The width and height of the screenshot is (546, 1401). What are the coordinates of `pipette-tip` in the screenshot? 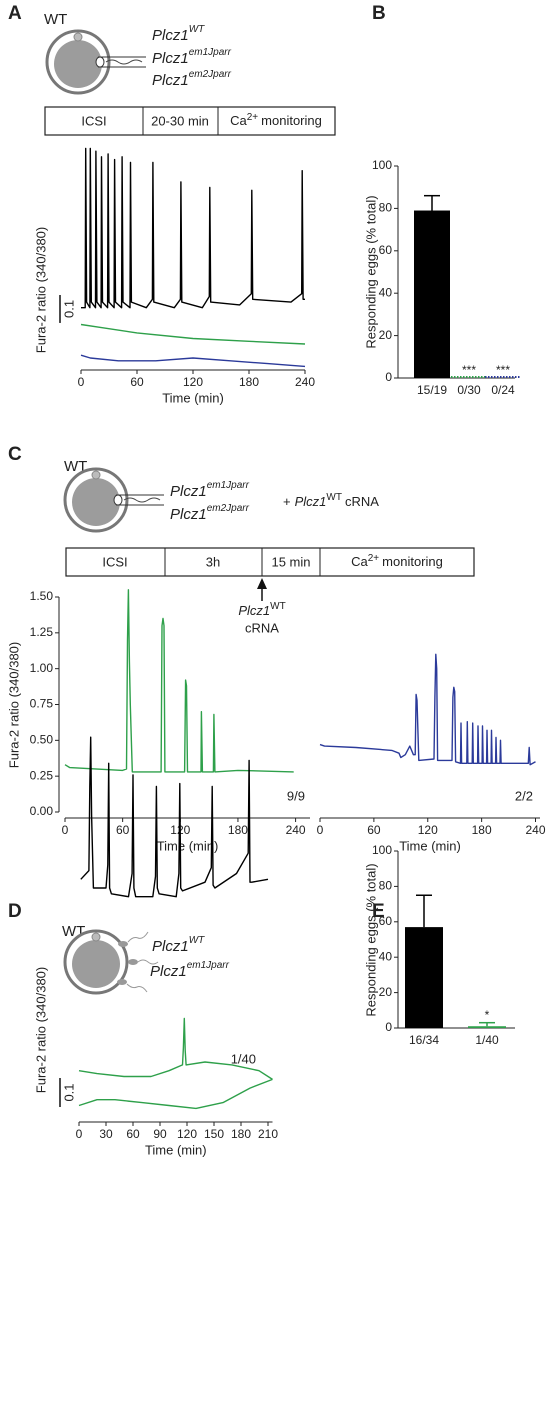 It's located at (100, 62).